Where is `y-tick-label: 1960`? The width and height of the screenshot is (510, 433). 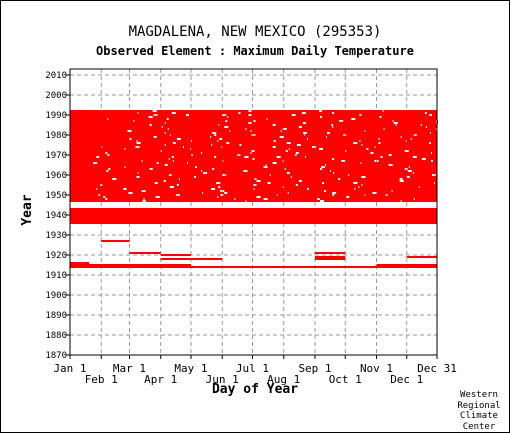 y-tick-label: 1960 is located at coordinates (56, 176).